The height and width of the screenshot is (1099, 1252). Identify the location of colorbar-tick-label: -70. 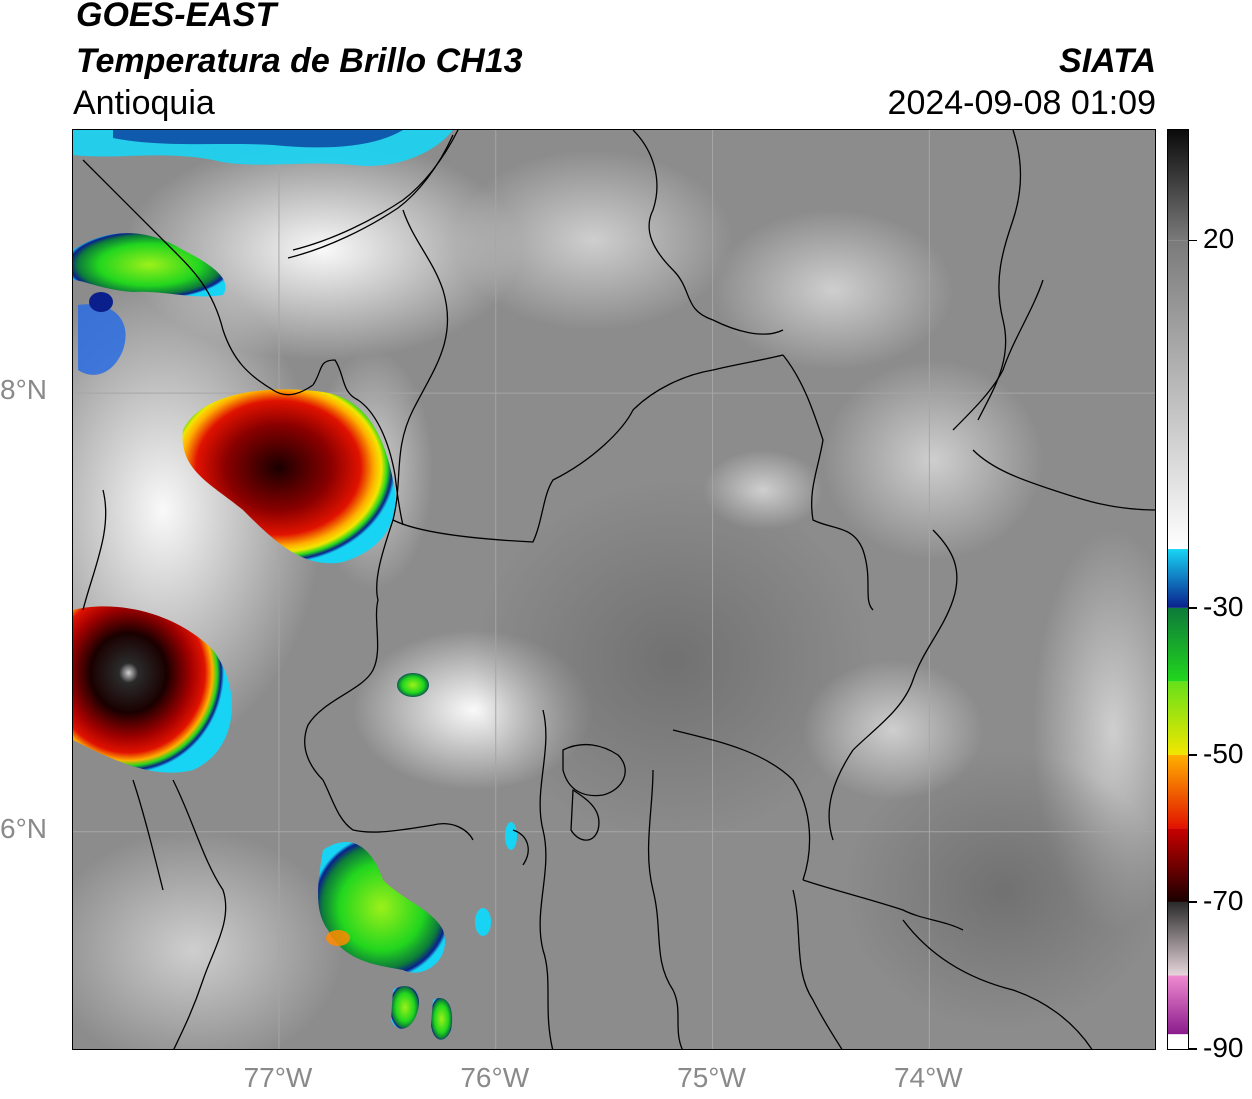
(1223, 900).